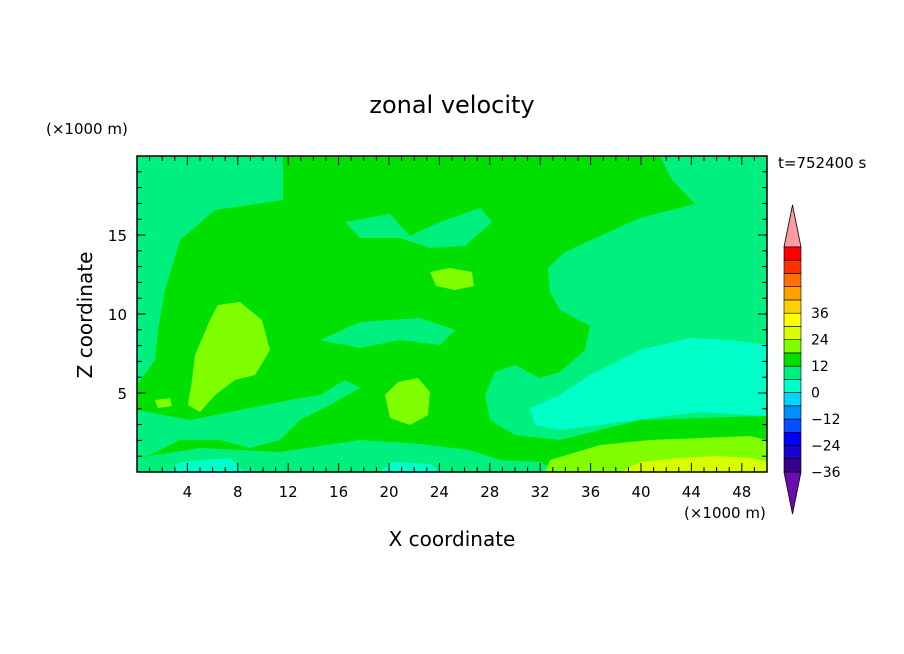 The image size is (904, 654). Describe the element at coordinates (117, 236) in the screenshot. I see `y-tick-label: 15` at that location.